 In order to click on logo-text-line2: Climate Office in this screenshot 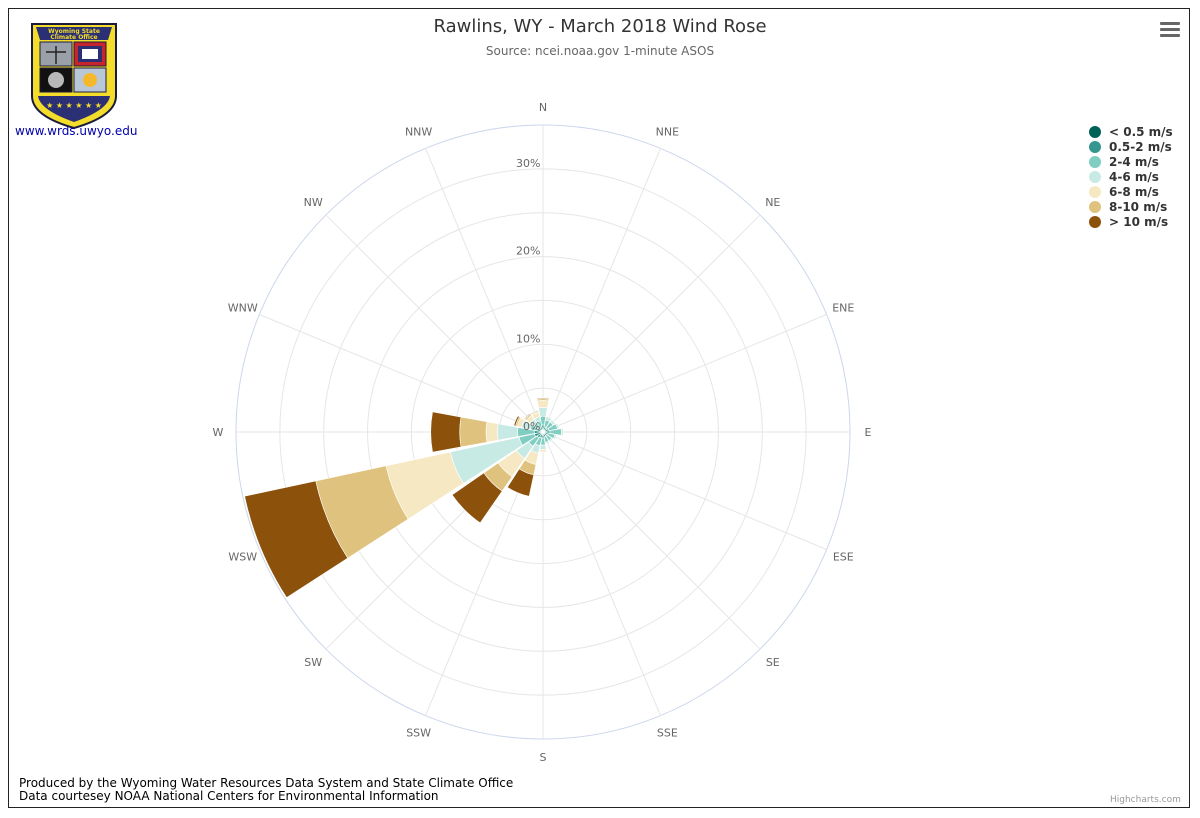, I will do `click(73, 37)`.